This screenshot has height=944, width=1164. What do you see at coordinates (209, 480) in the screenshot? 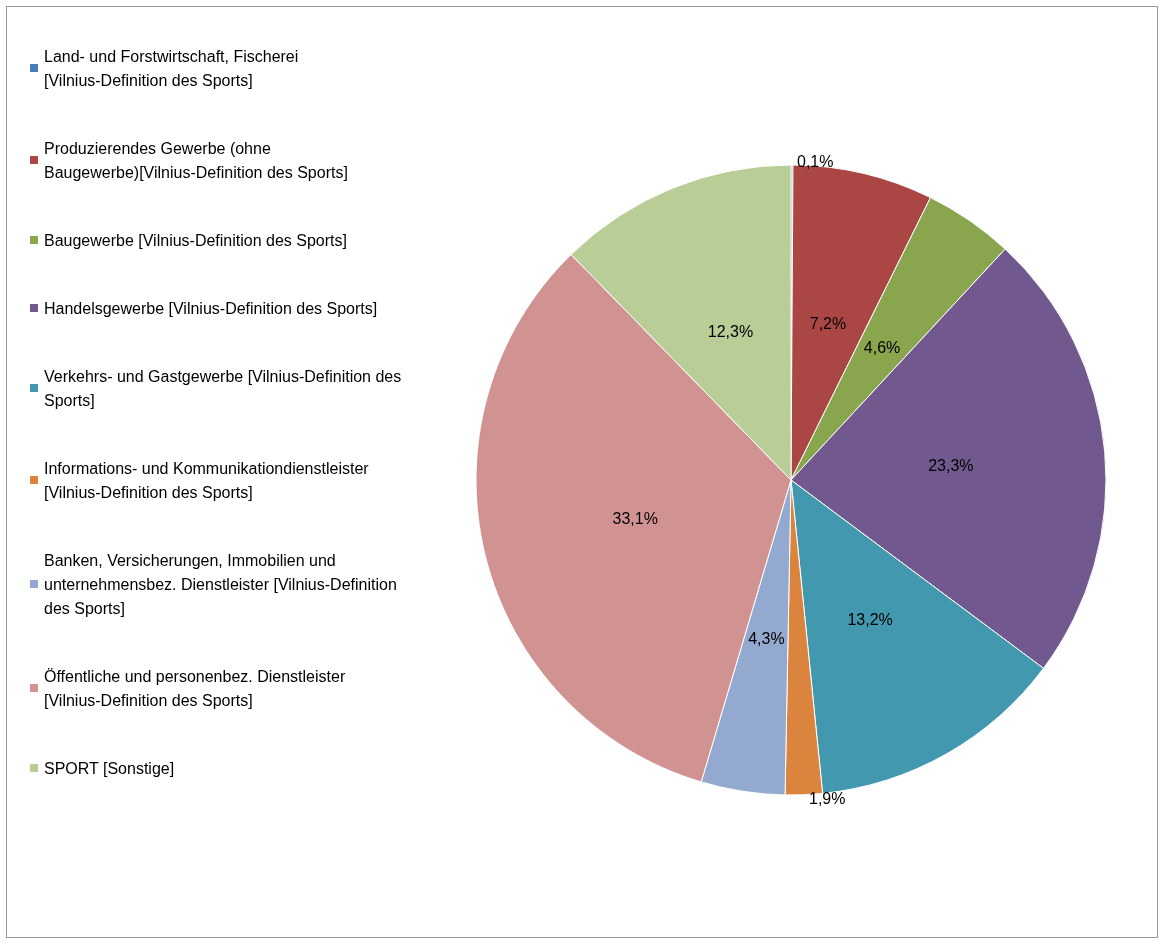
I see `legend-label: Informations- und Kommunikationdienstleister [Vilnius-Definition des Sports]` at bounding box center [209, 480].